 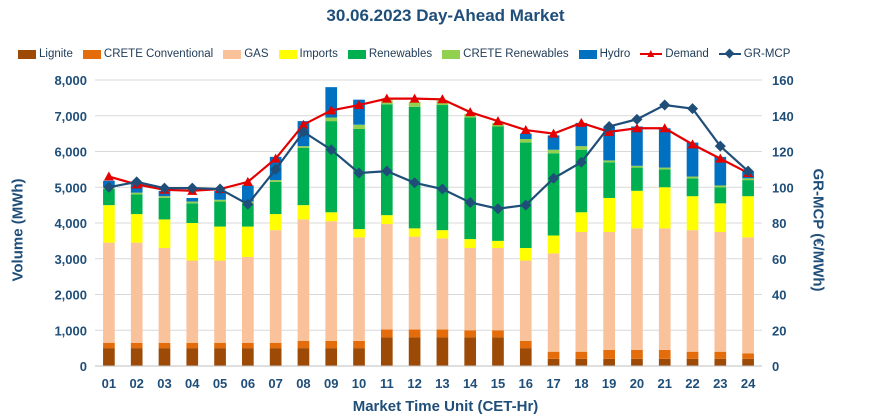 What do you see at coordinates (248, 383) in the screenshot?
I see `x-tick-label: 06` at bounding box center [248, 383].